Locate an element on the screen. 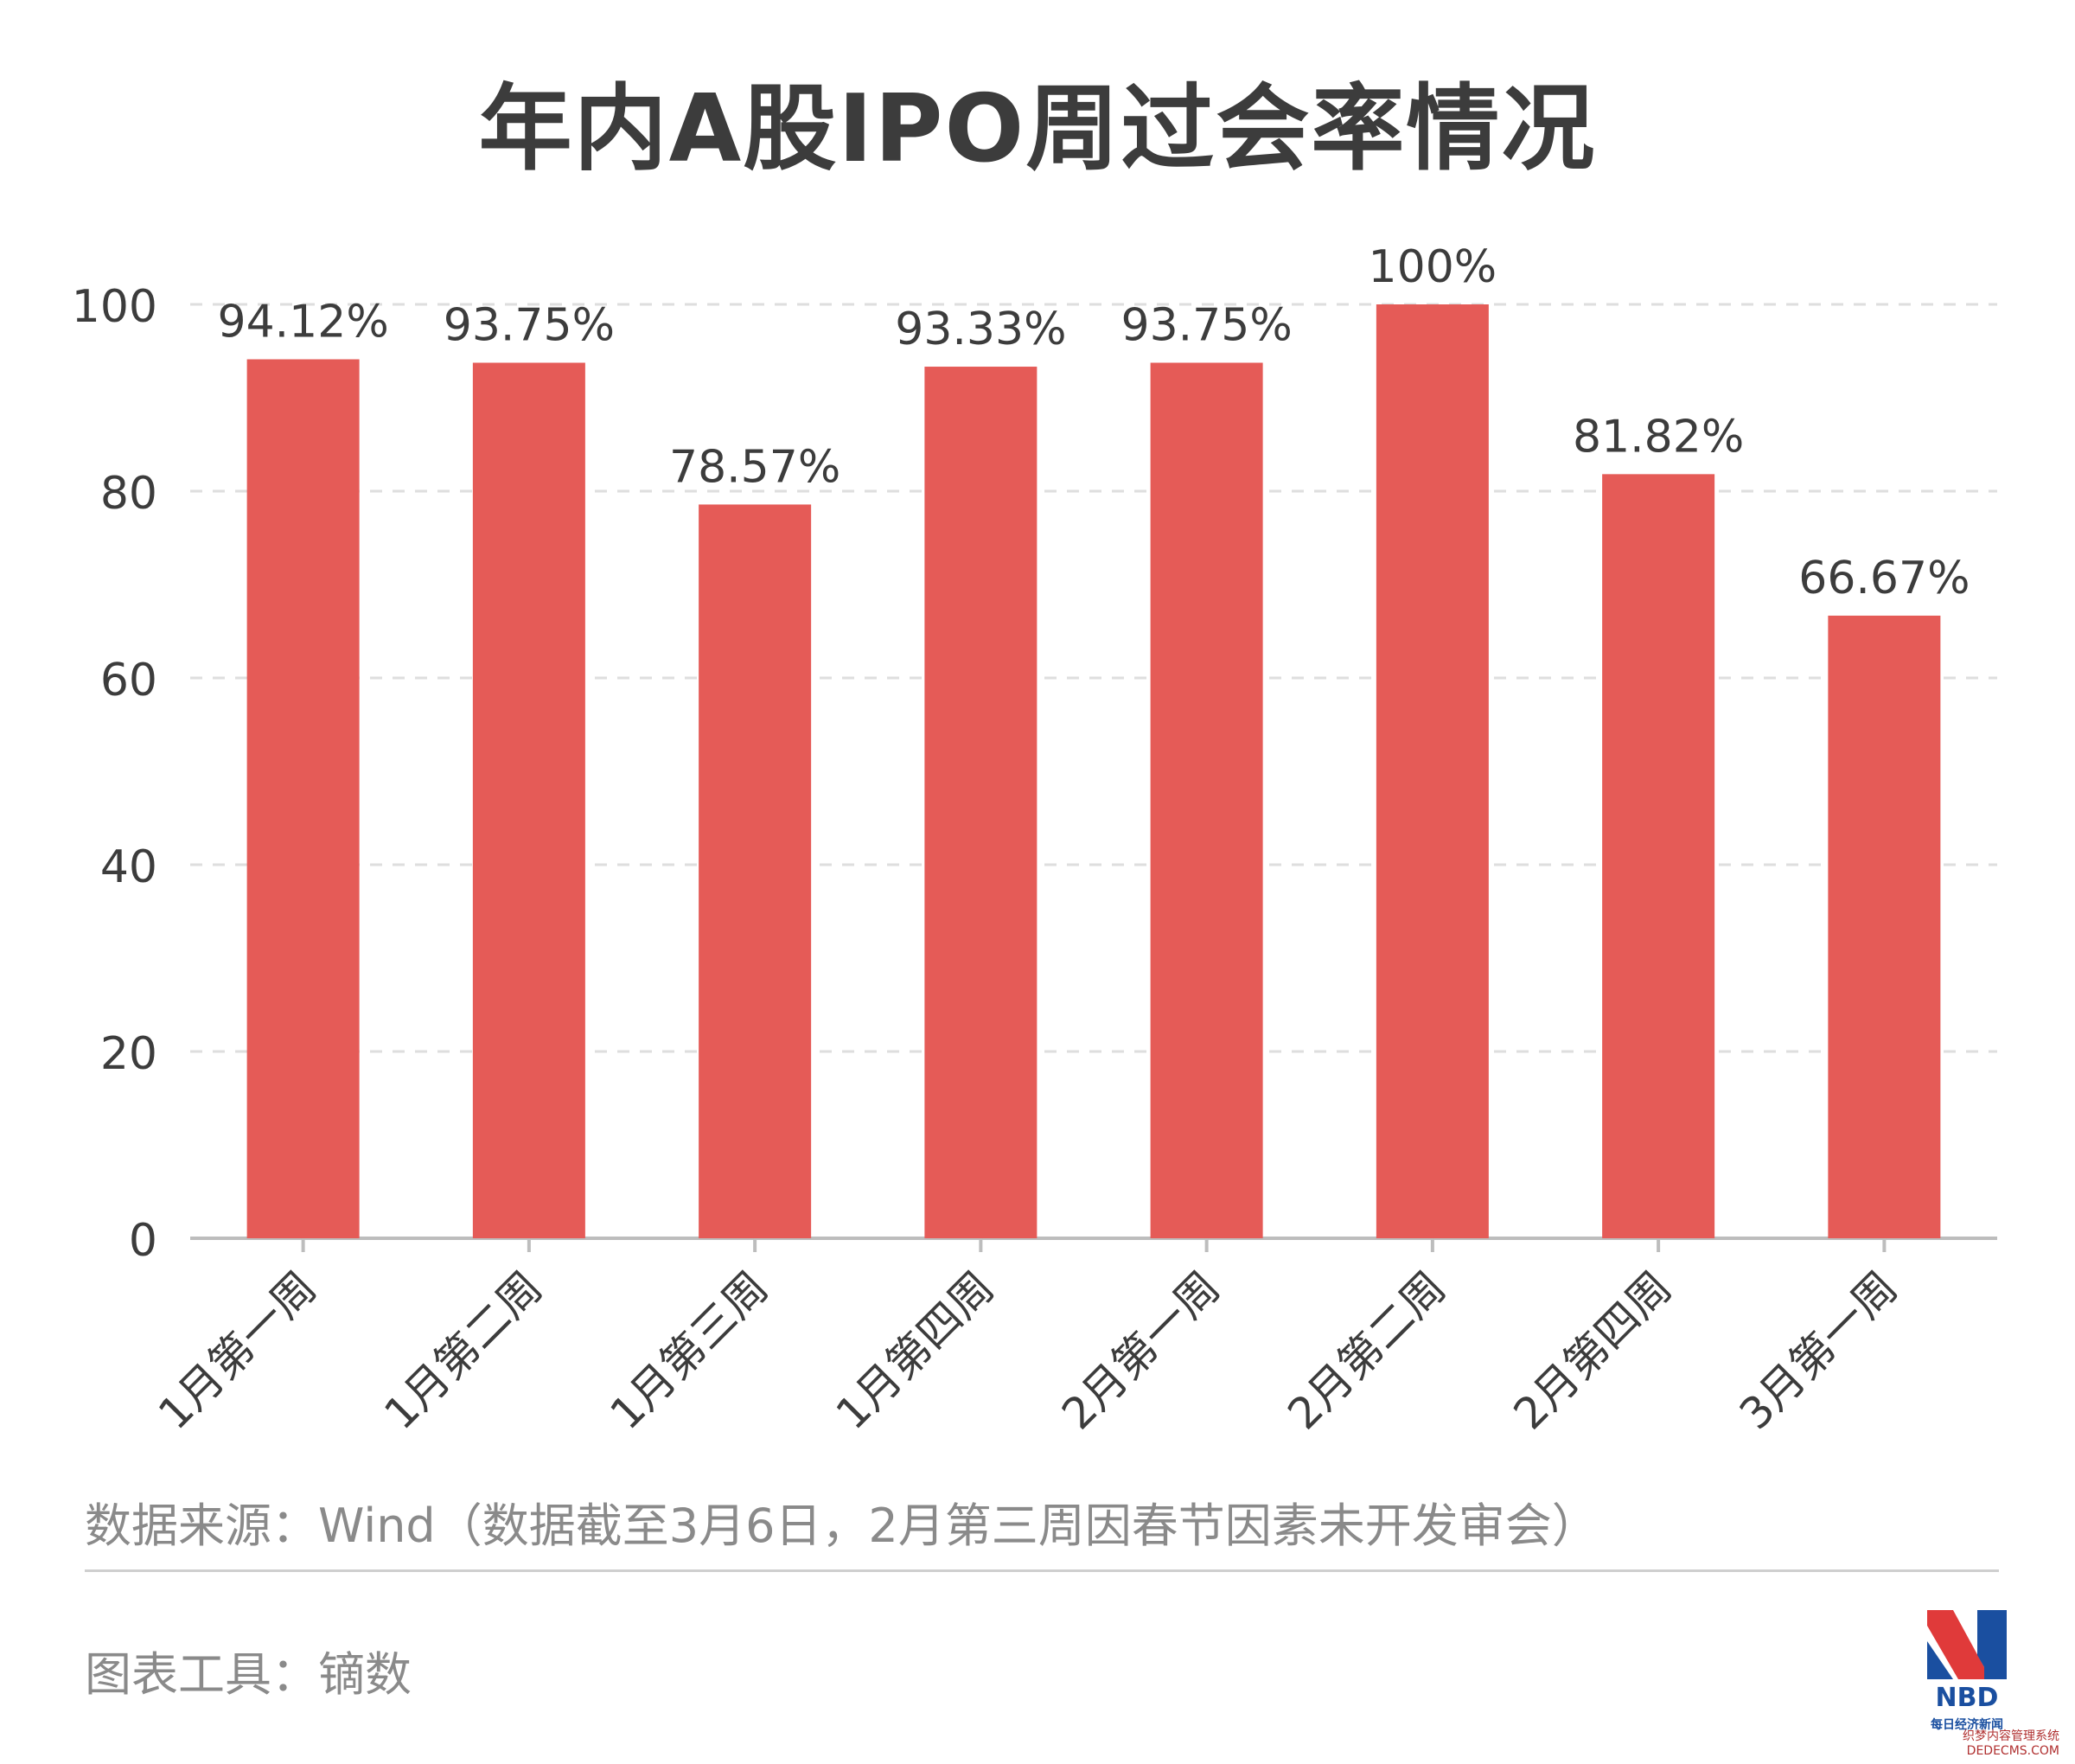 The width and height of the screenshot is (2075, 1764). y-tick-label: 60 is located at coordinates (128, 680).